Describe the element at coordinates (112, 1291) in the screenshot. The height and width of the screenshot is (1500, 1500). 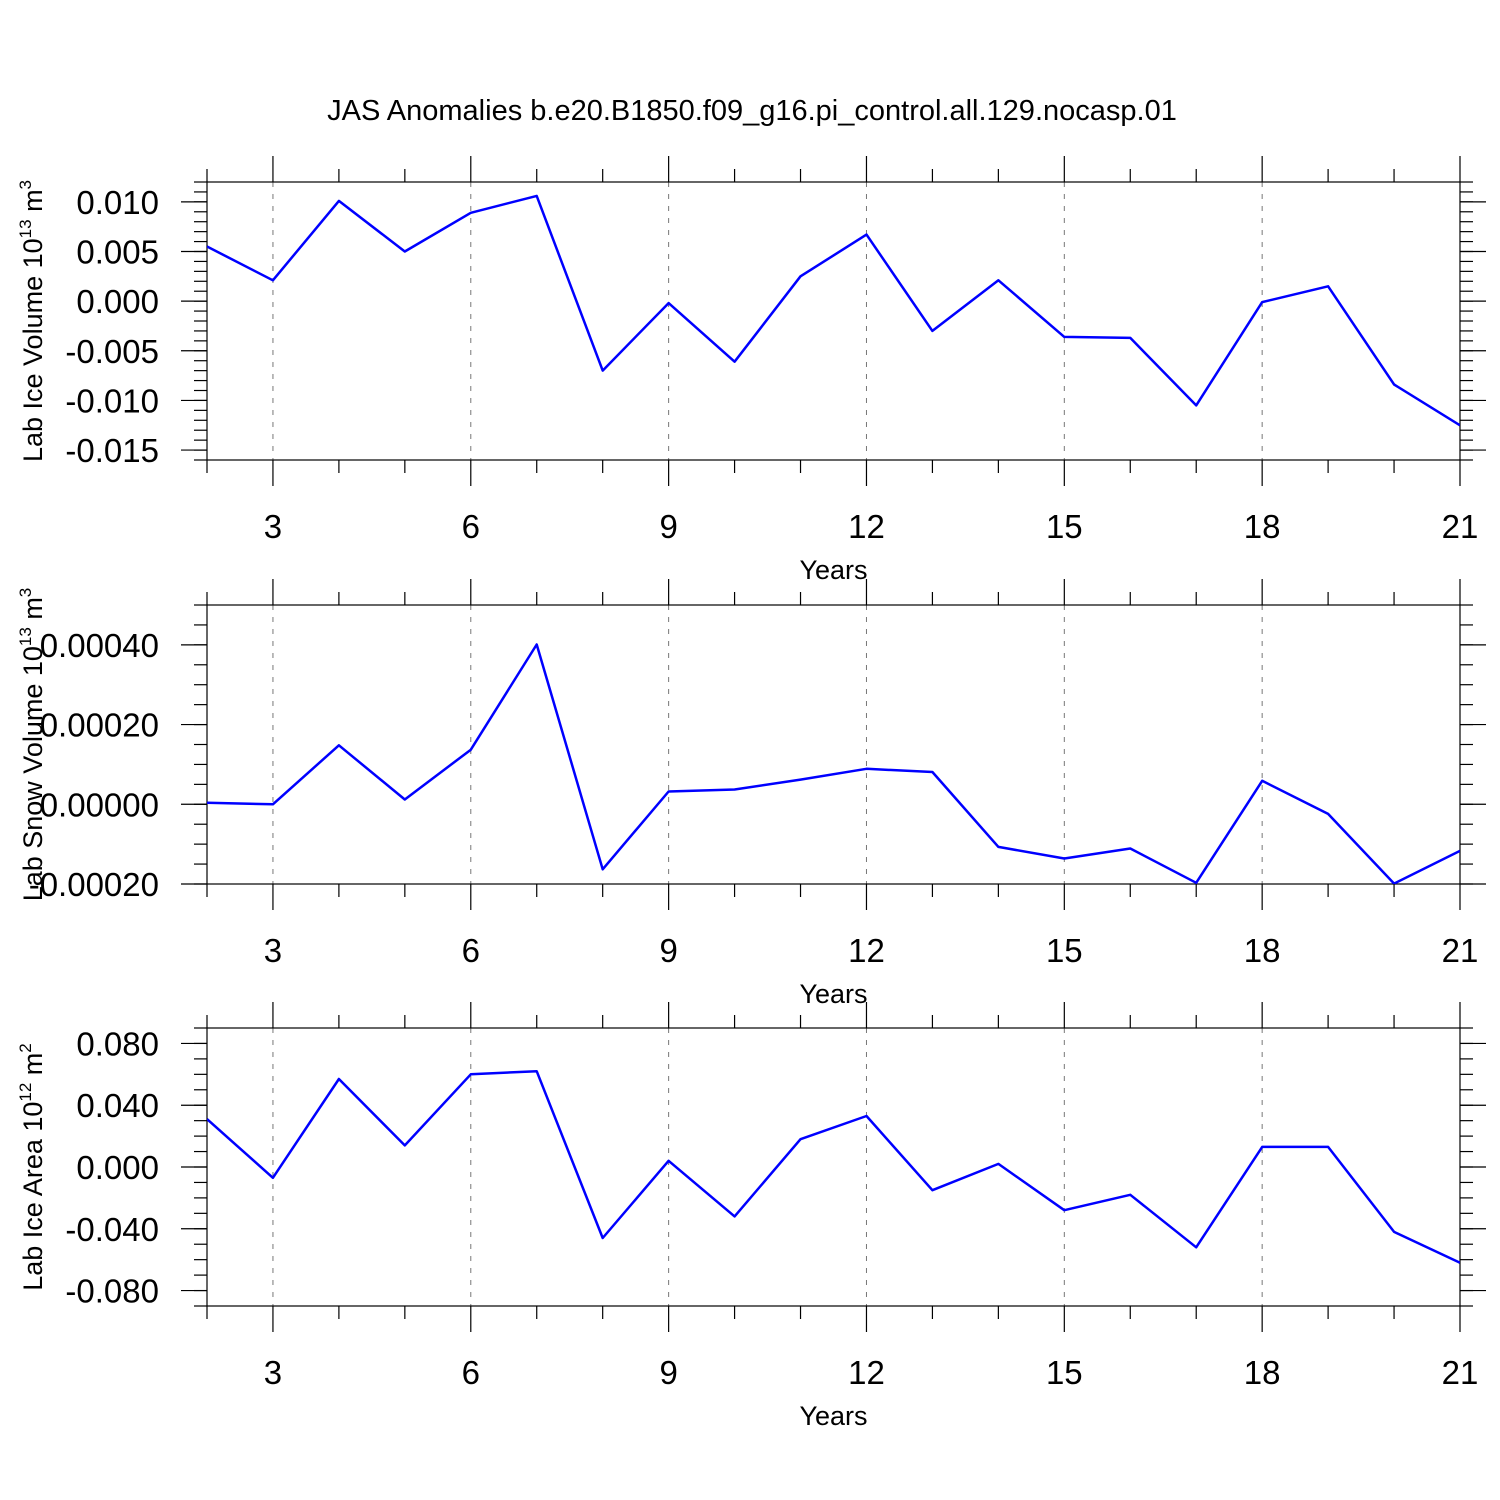
I see `y-tick-label: -0.080` at that location.